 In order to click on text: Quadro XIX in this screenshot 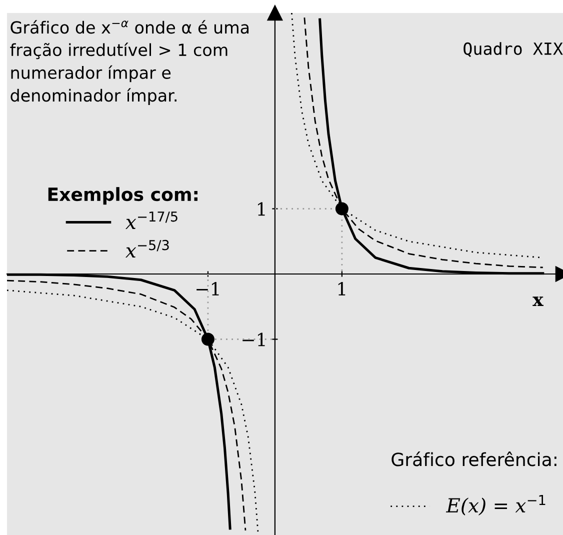, I will do `click(513, 49)`.